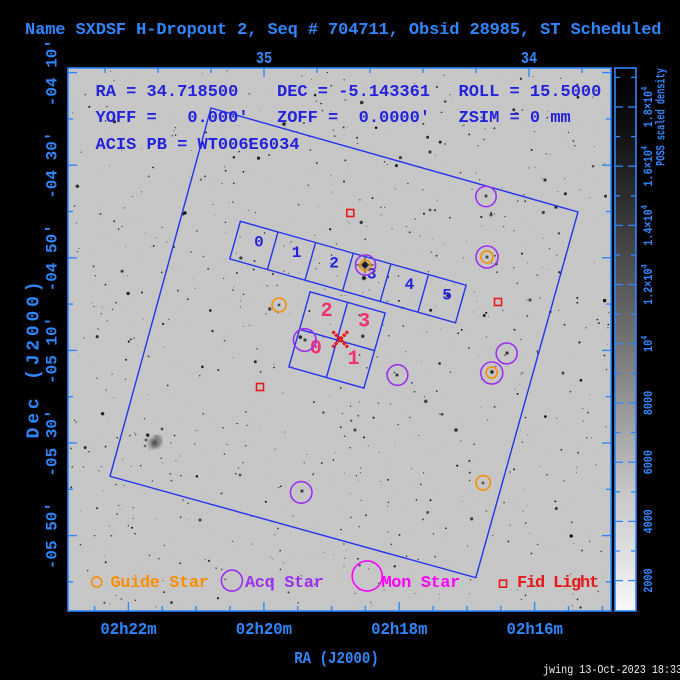 This screenshot has height=680, width=680. I want to click on svg-text: 34, so click(529, 59).